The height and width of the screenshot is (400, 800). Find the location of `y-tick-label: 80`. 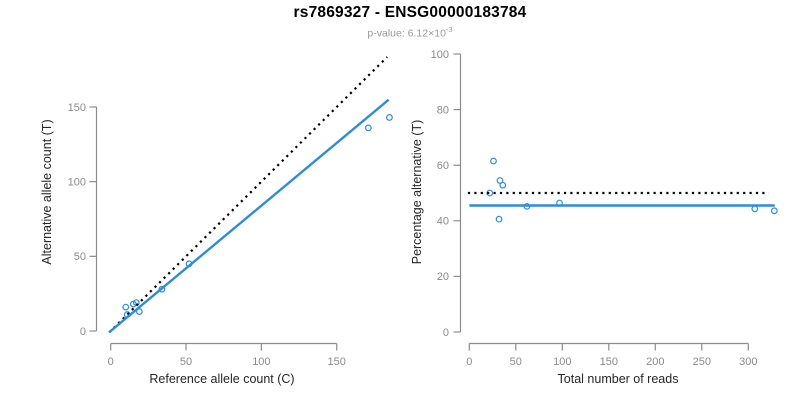

y-tick-label: 80 is located at coordinates (443, 110).